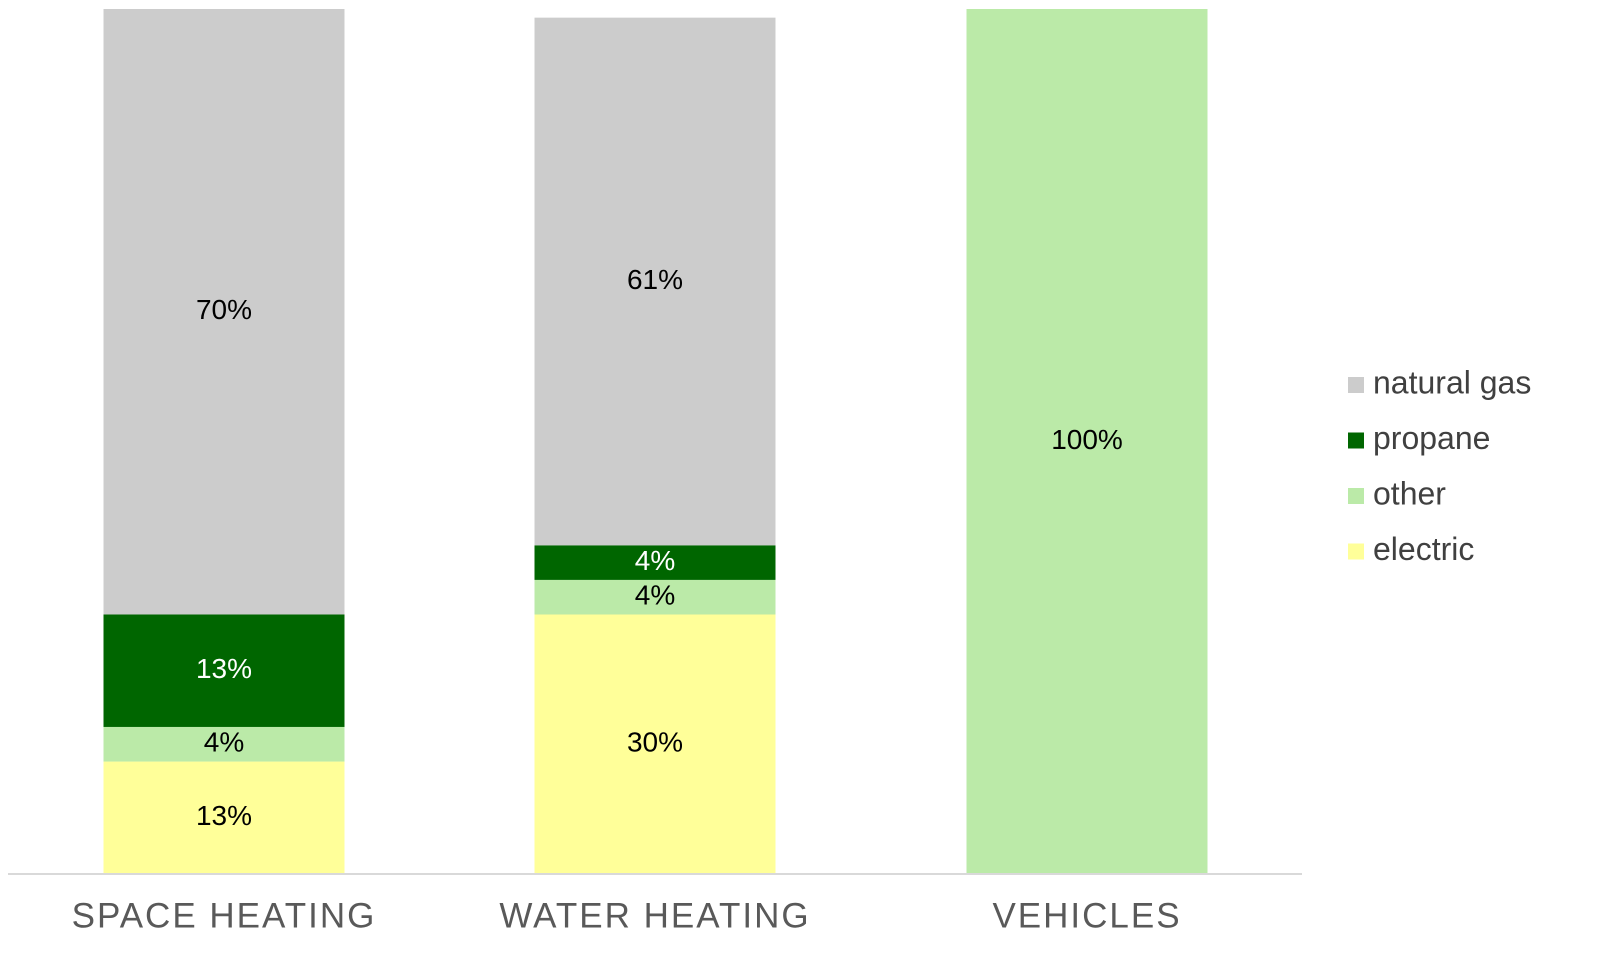 The image size is (1613, 962). What do you see at coordinates (654, 915) in the screenshot?
I see `x-tick-label: WATER HEATING` at bounding box center [654, 915].